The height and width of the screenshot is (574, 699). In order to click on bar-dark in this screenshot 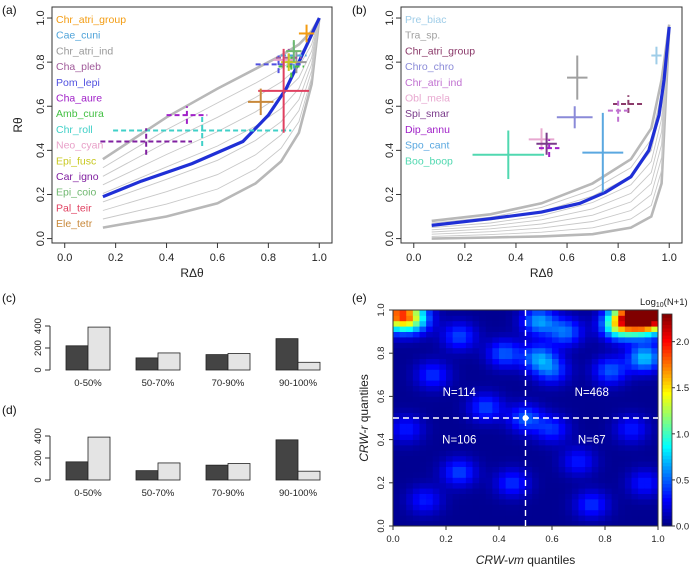, I will do `click(77, 358)`.